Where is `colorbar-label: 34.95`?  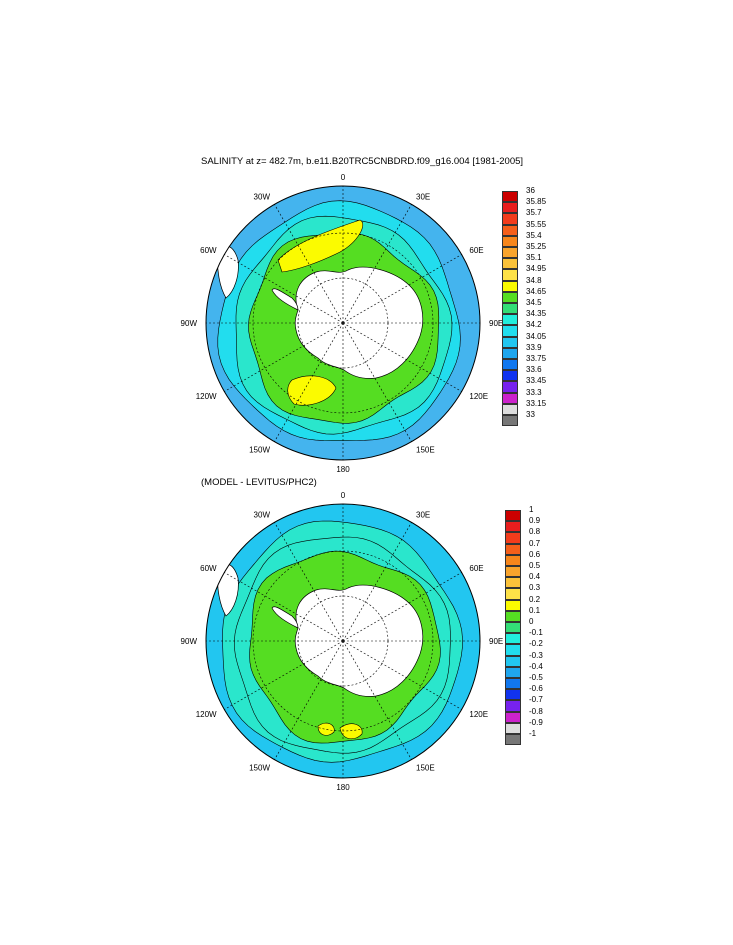
colorbar-label: 34.95 is located at coordinates (536, 269).